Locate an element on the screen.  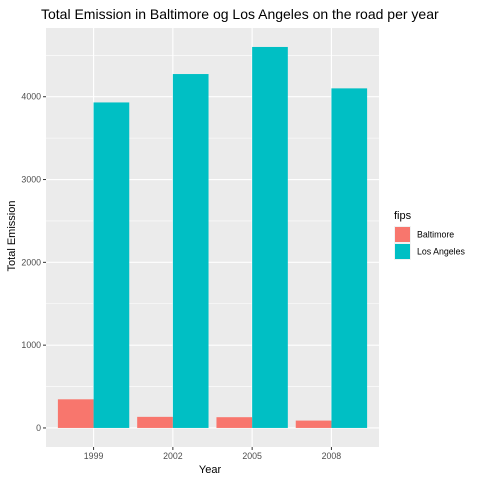
x-tick-label: 2005 is located at coordinates (252, 456).